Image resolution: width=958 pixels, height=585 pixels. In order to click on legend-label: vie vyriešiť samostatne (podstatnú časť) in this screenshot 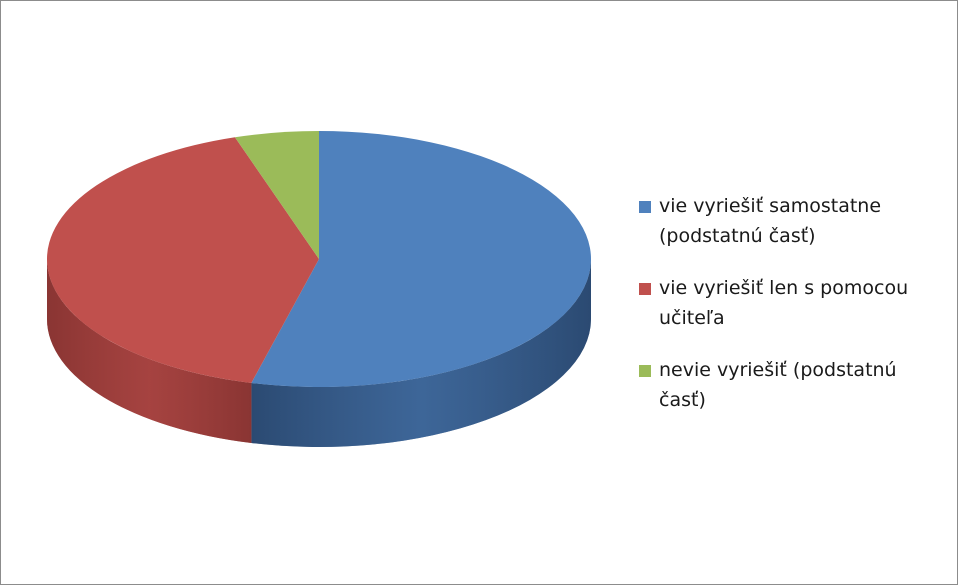, I will do `click(770, 221)`.